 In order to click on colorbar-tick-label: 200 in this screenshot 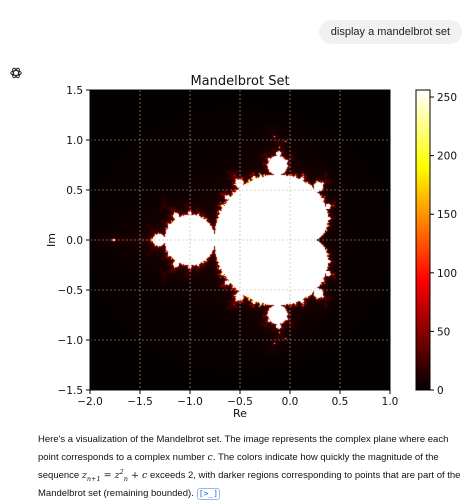, I will do `click(447, 157)`.